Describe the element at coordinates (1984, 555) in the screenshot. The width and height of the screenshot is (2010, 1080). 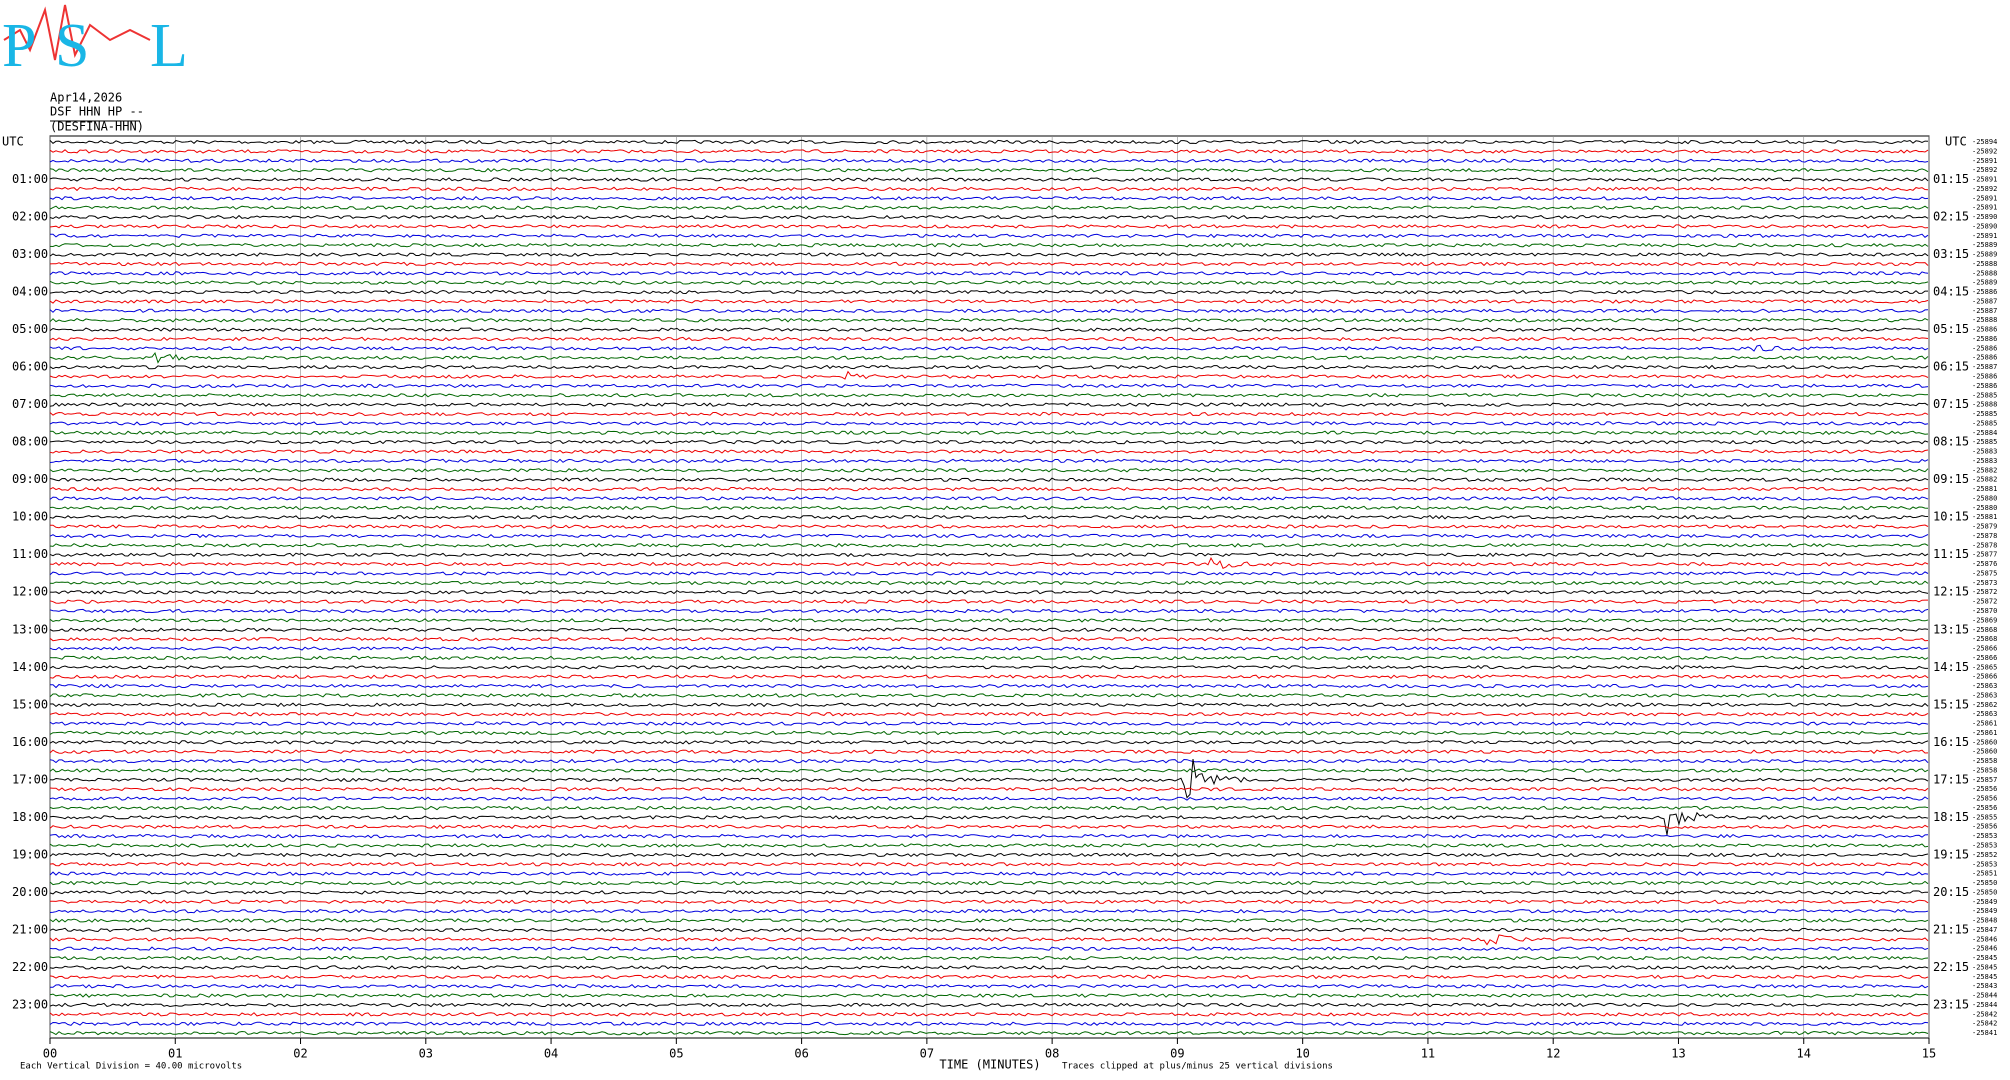
I see `row-count: -25877` at that location.